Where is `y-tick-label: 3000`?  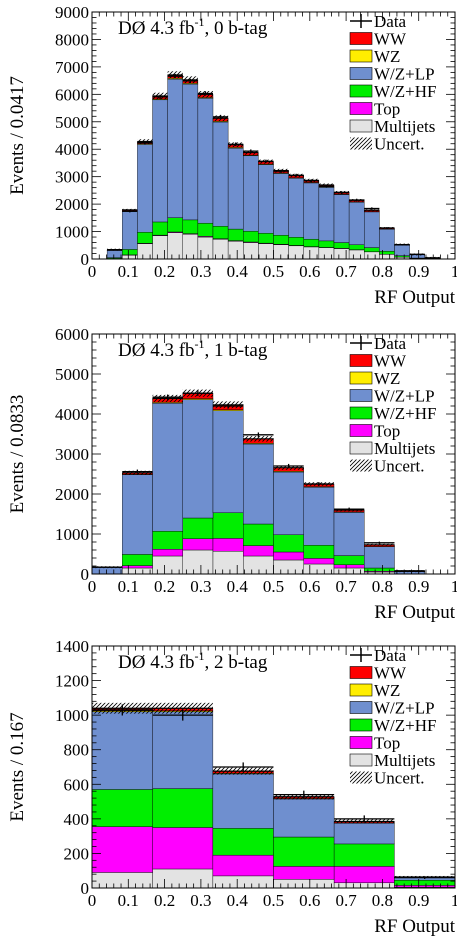
y-tick-label: 3000 is located at coordinates (72, 177).